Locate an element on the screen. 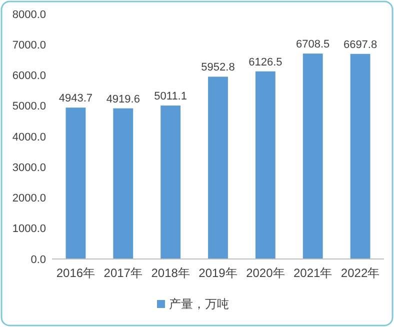 The height and width of the screenshot is (327, 394). x-tick-label: 2020年 is located at coordinates (265, 273).